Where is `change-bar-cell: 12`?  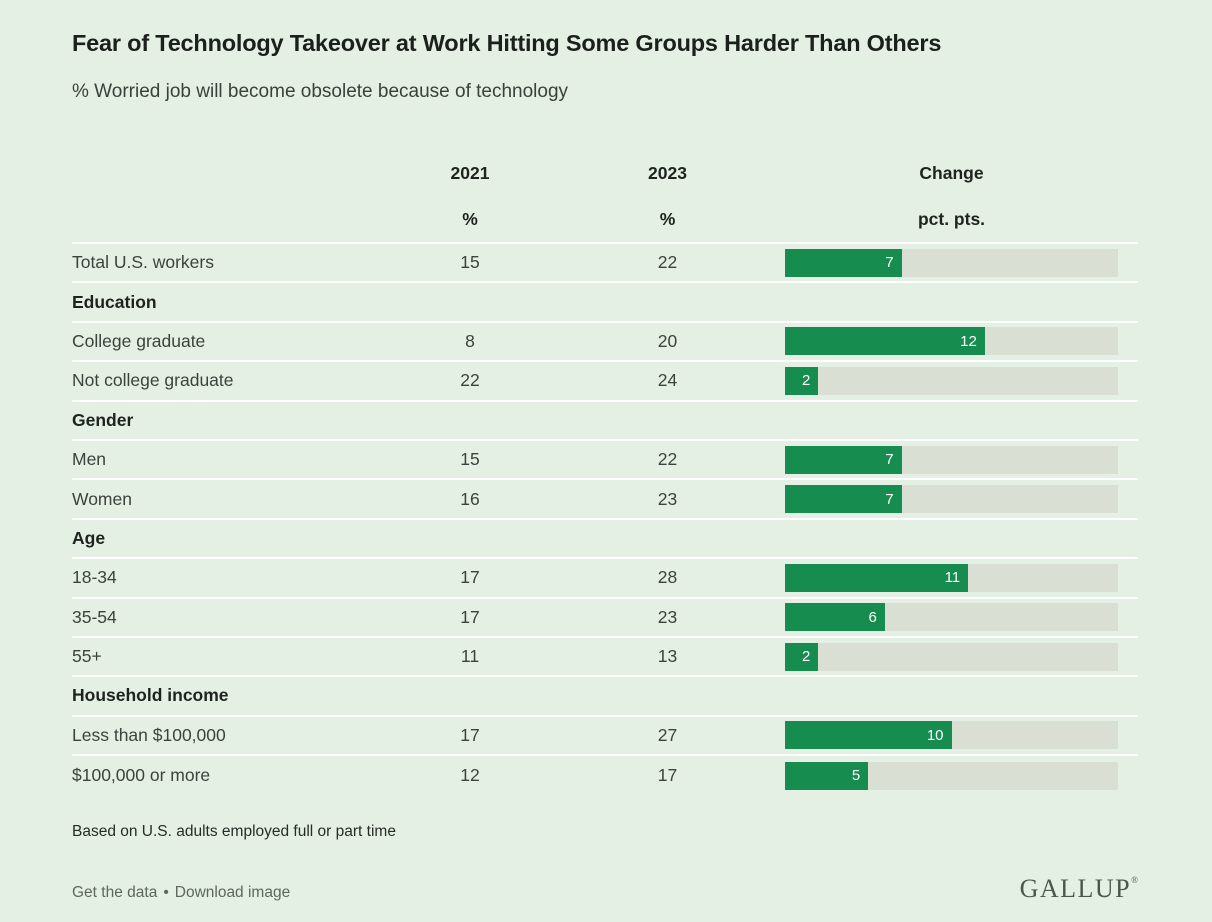
change-bar-cell: 12 is located at coordinates (951, 341).